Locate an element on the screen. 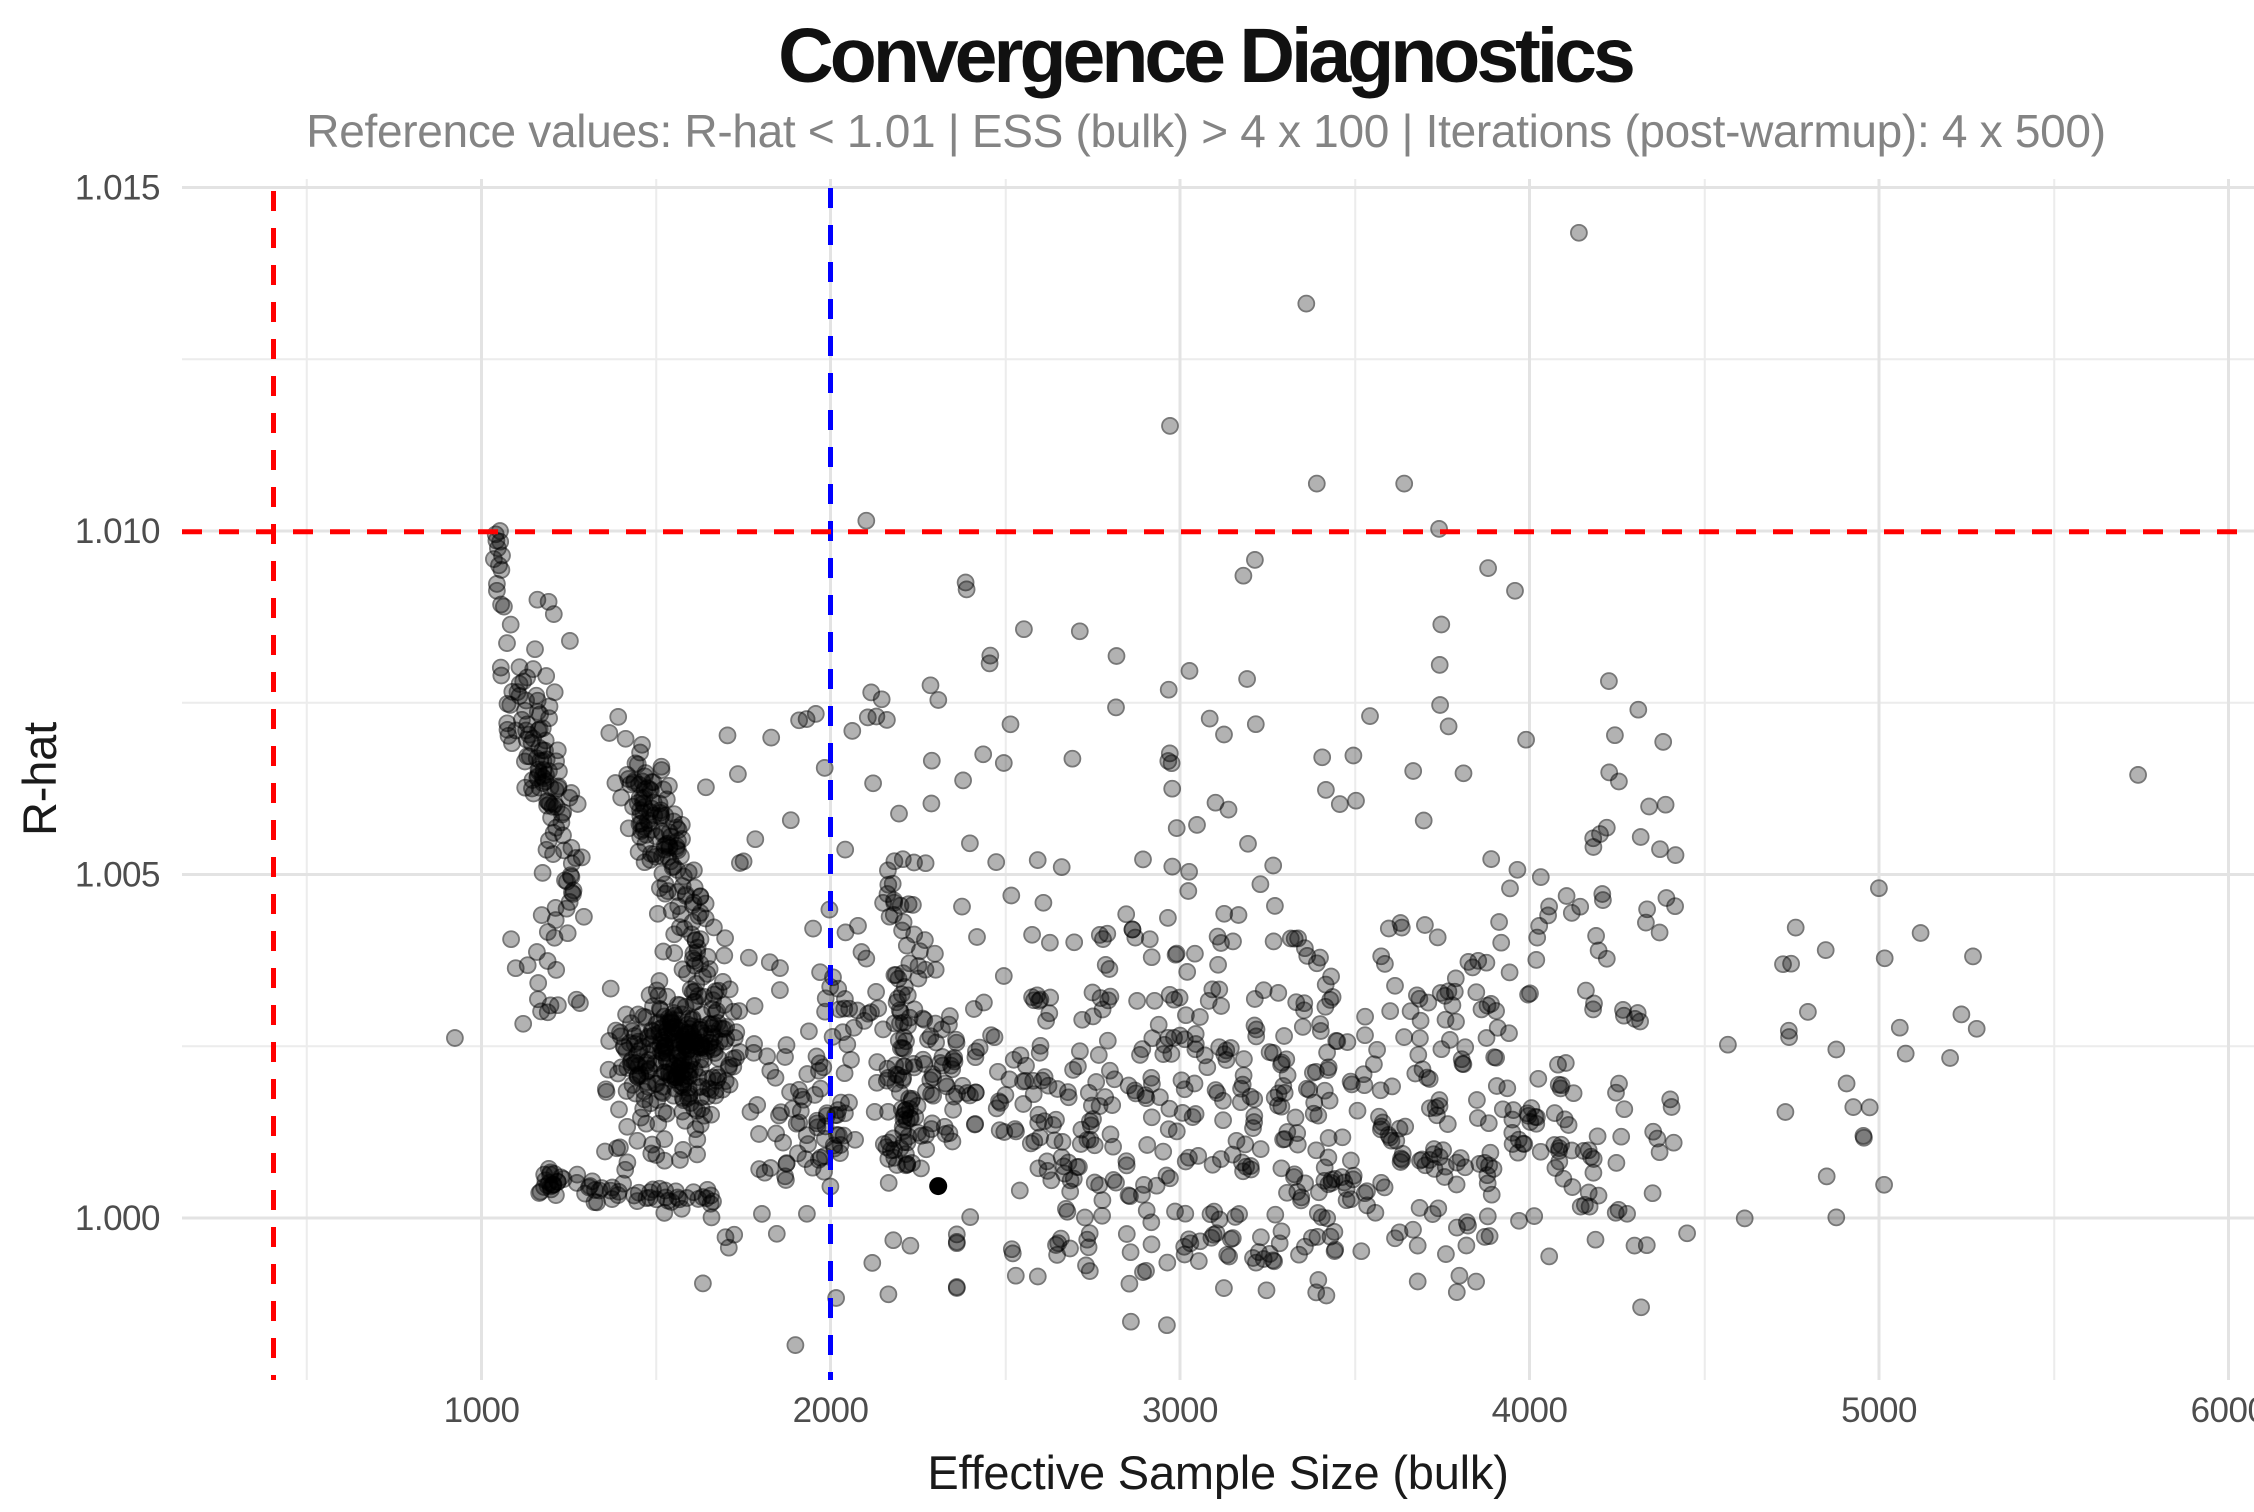 The image size is (2254, 1512). svg-text: 1000 is located at coordinates (482, 1410).